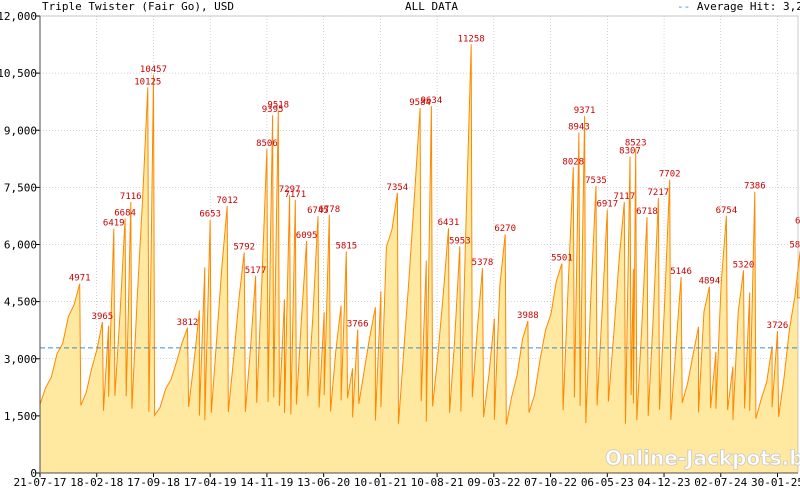 The width and height of the screenshot is (800, 490). Describe the element at coordinates (256, 271) in the screenshot. I see `peak-value-label: 5177` at that location.